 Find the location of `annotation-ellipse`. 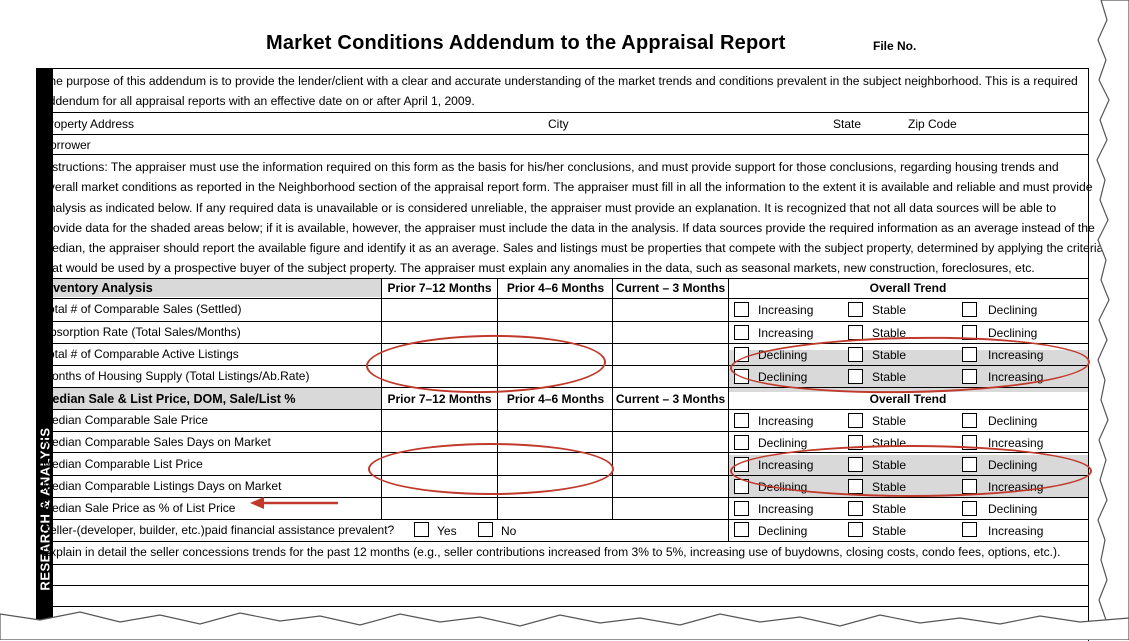

annotation-ellipse is located at coordinates (491, 469).